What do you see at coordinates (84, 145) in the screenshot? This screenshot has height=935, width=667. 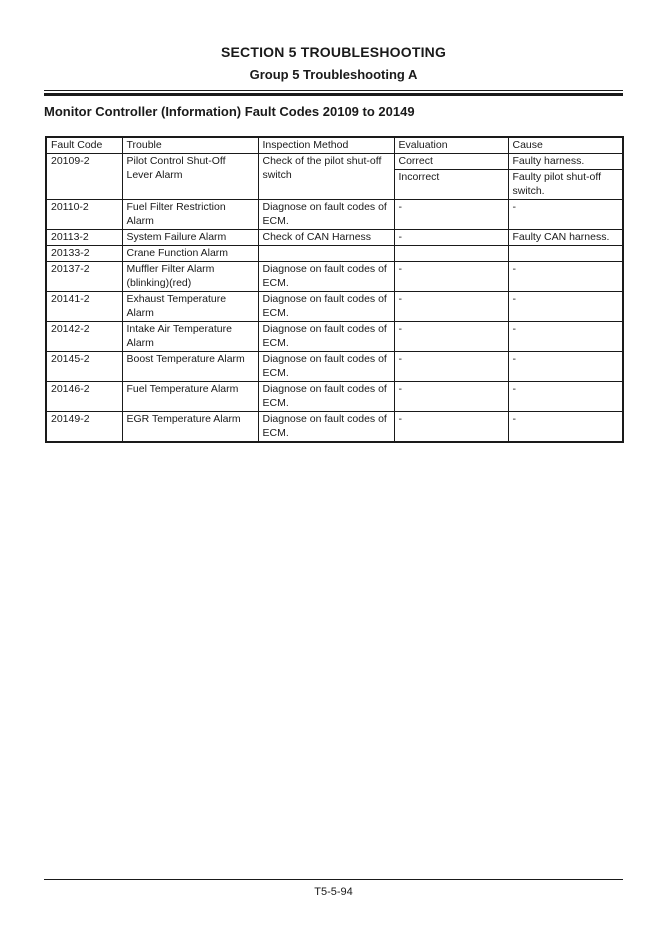 I see `column-header: Fault Code` at bounding box center [84, 145].